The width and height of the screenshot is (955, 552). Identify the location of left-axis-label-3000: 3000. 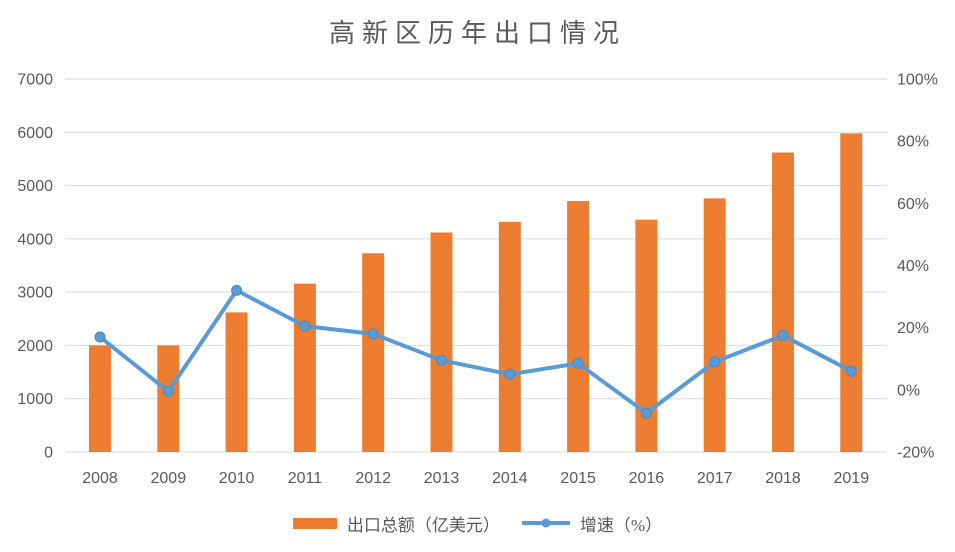
(35, 293).